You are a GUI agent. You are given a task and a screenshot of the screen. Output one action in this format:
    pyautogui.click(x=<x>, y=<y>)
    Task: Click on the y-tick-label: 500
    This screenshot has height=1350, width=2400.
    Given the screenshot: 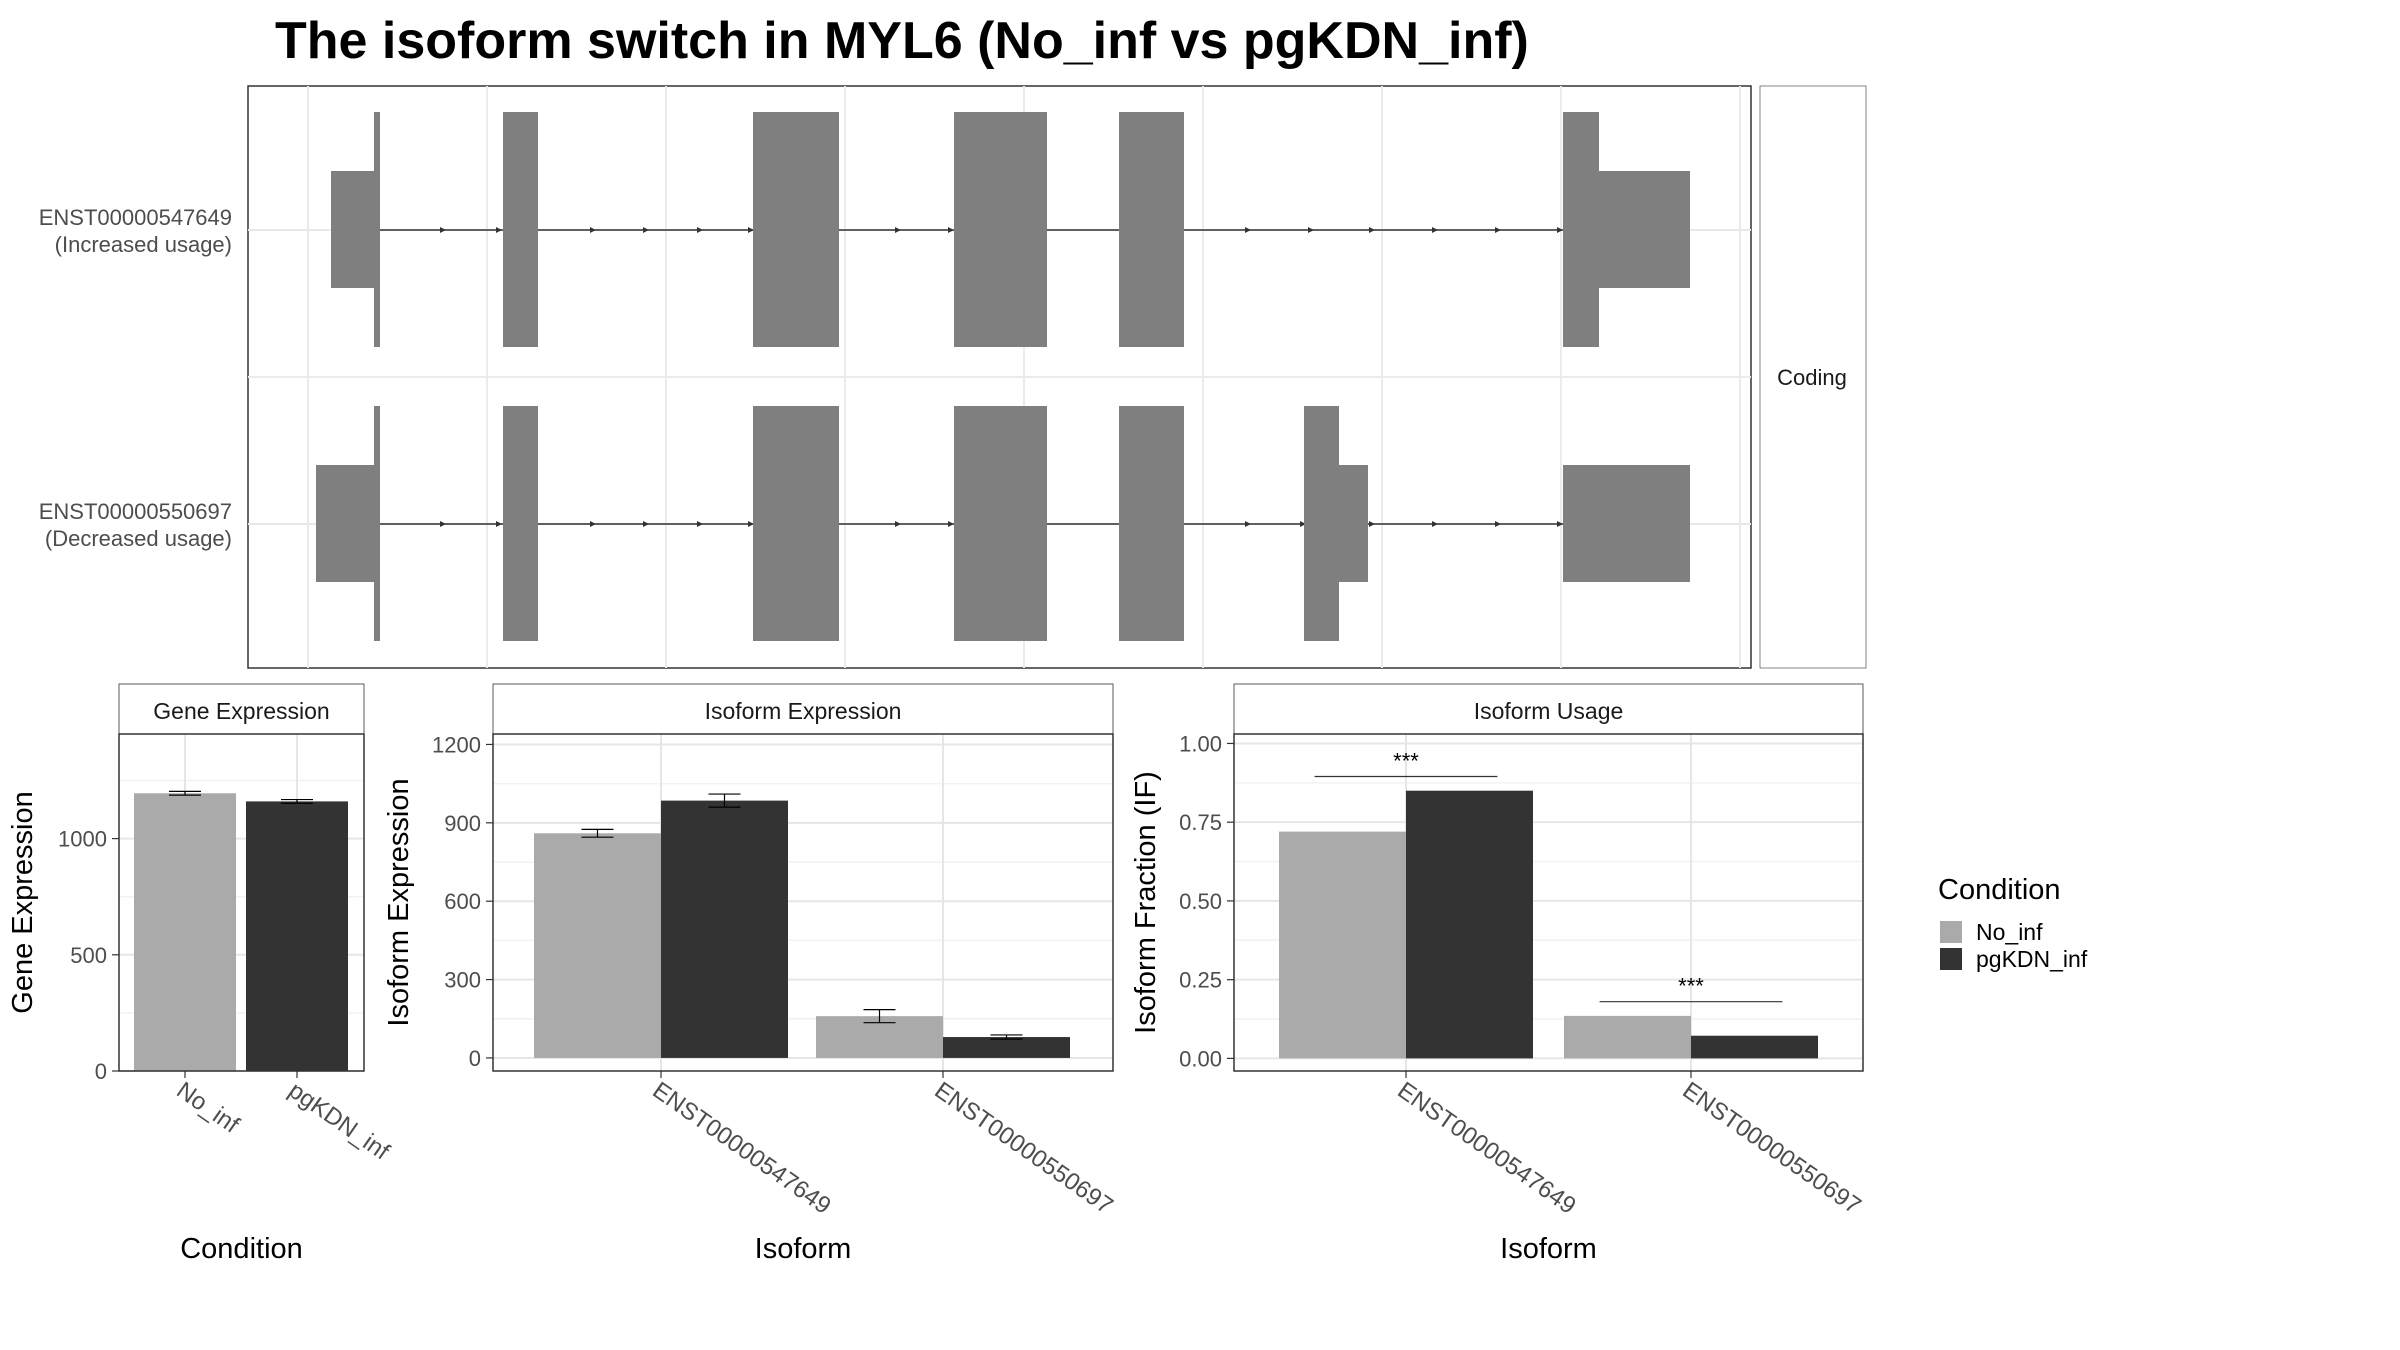 What is the action you would take?
    pyautogui.click(x=88, y=955)
    